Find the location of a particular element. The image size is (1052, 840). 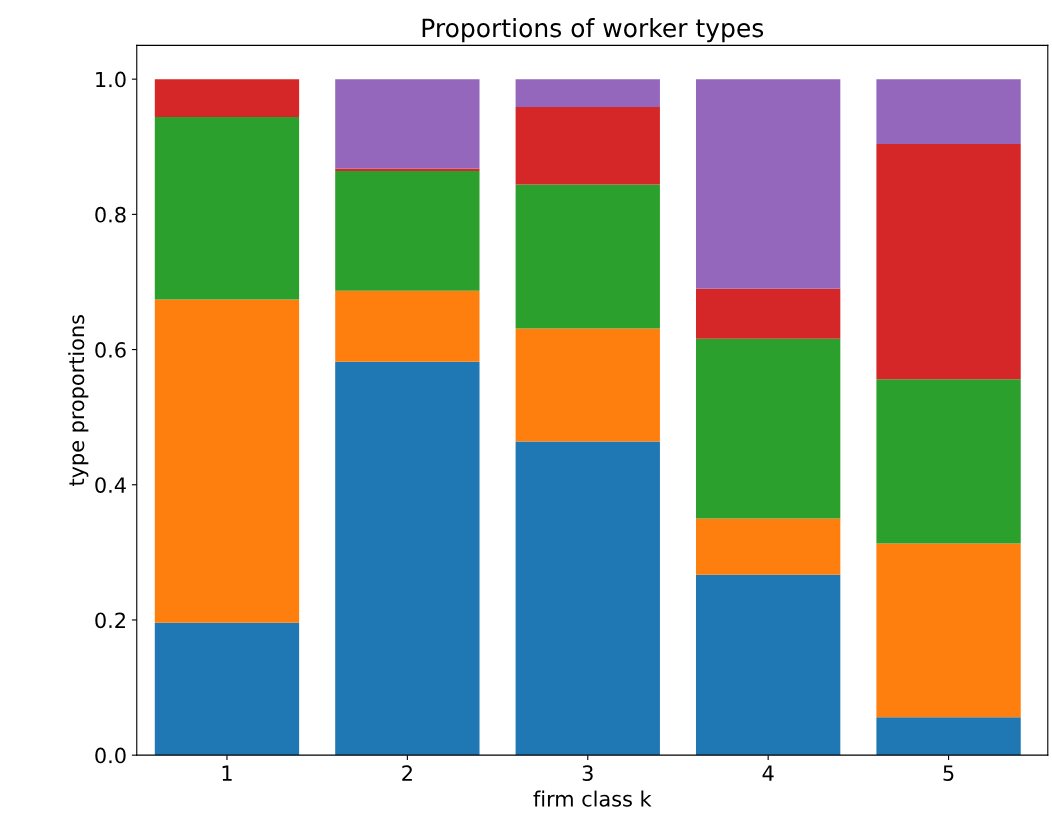

y-axis-title: type proportions is located at coordinates (78, 400).